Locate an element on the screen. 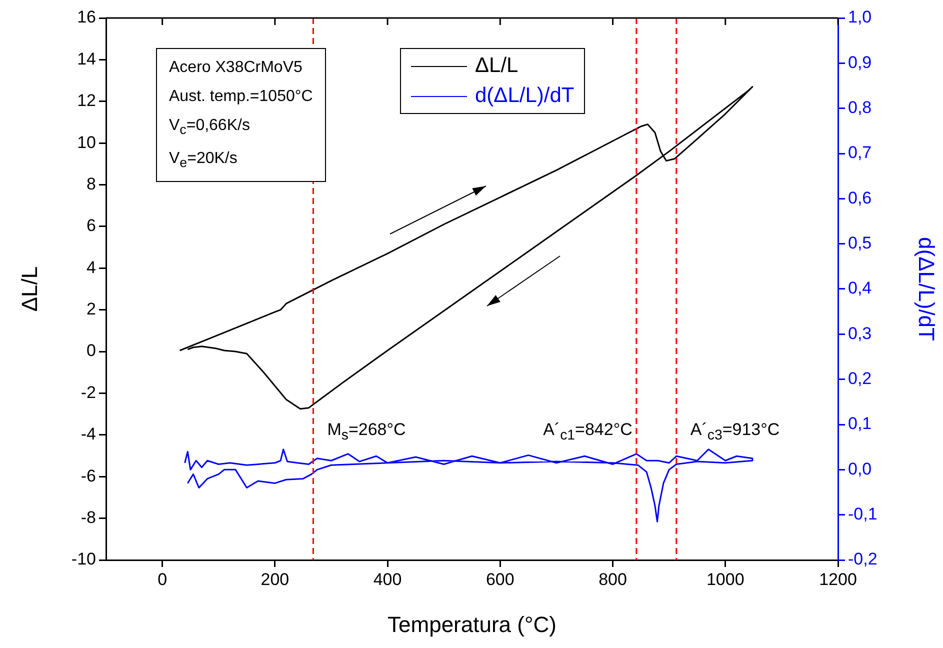 This screenshot has height=648, width=943. y-tick-label: -6 is located at coordinates (88, 476).